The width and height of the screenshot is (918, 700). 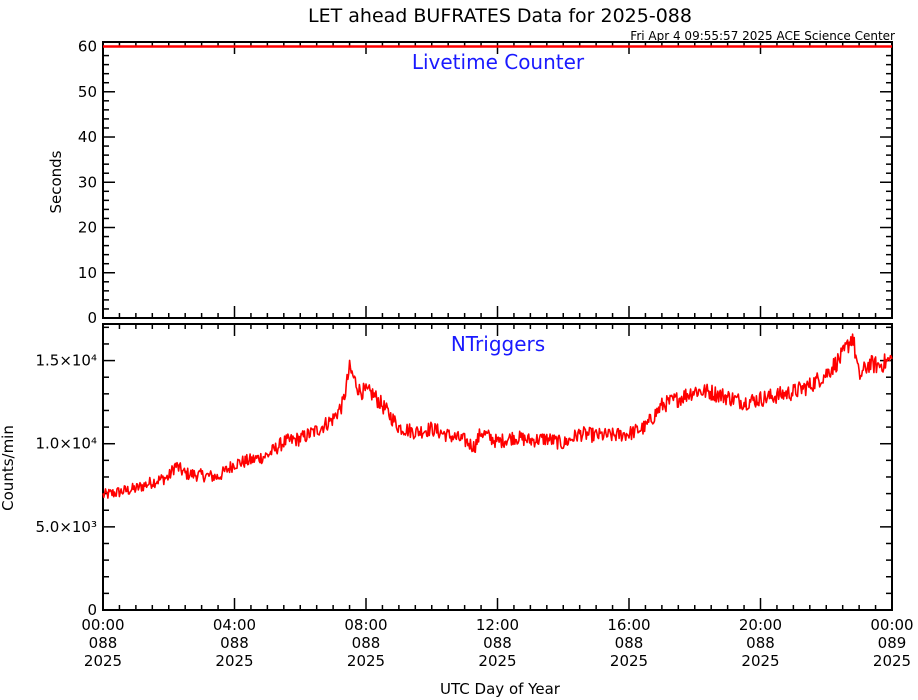 What do you see at coordinates (87, 47) in the screenshot?
I see `livetime-y-tick-label: 60` at bounding box center [87, 47].